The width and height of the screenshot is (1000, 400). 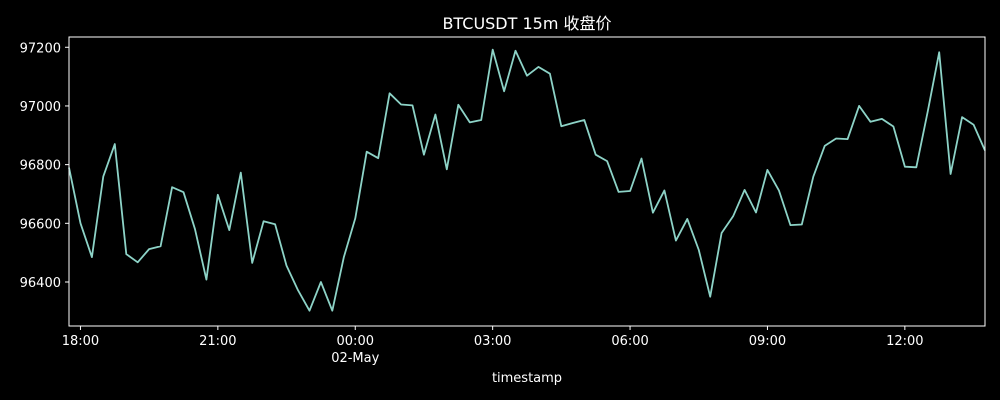 What do you see at coordinates (526, 23) in the screenshot?
I see `chart-title: BTCUSDT 15m 收盘价` at bounding box center [526, 23].